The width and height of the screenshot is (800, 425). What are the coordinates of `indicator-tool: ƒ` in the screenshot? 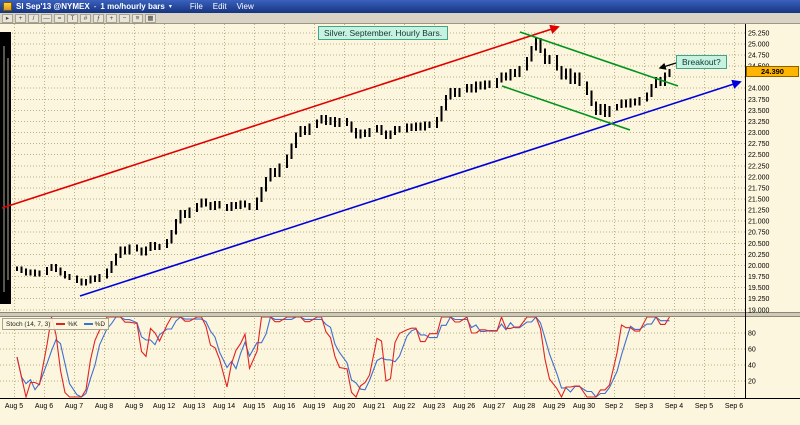 It's located at (98, 18).